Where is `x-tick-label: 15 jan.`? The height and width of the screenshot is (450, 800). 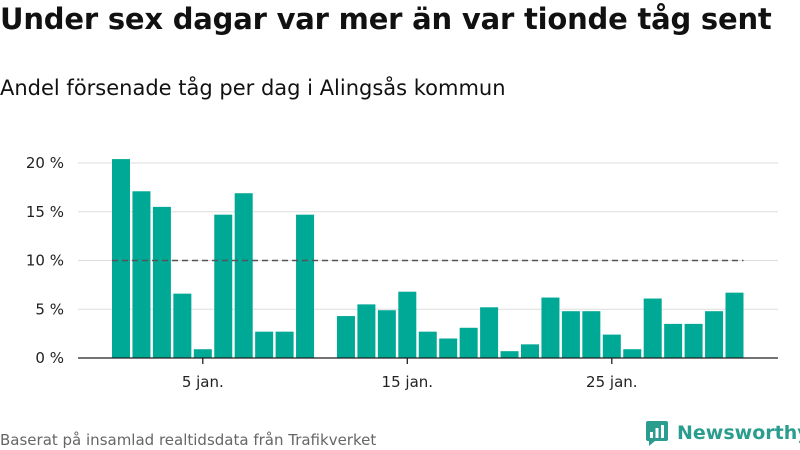
x-tick-label: 15 jan. is located at coordinates (408, 382).